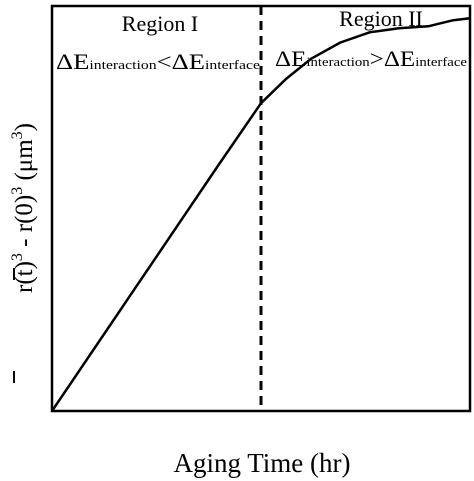 This screenshot has width=474, height=481. I want to click on region-2-condition: ΔE interaction >ΔE interface, so click(371, 58).